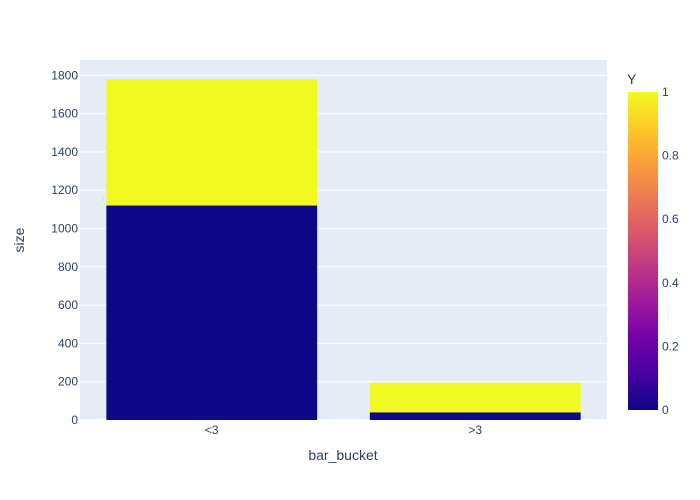 This screenshot has height=500, width=700. I want to click on colorbar-tick-label: 0.6, so click(670, 219).